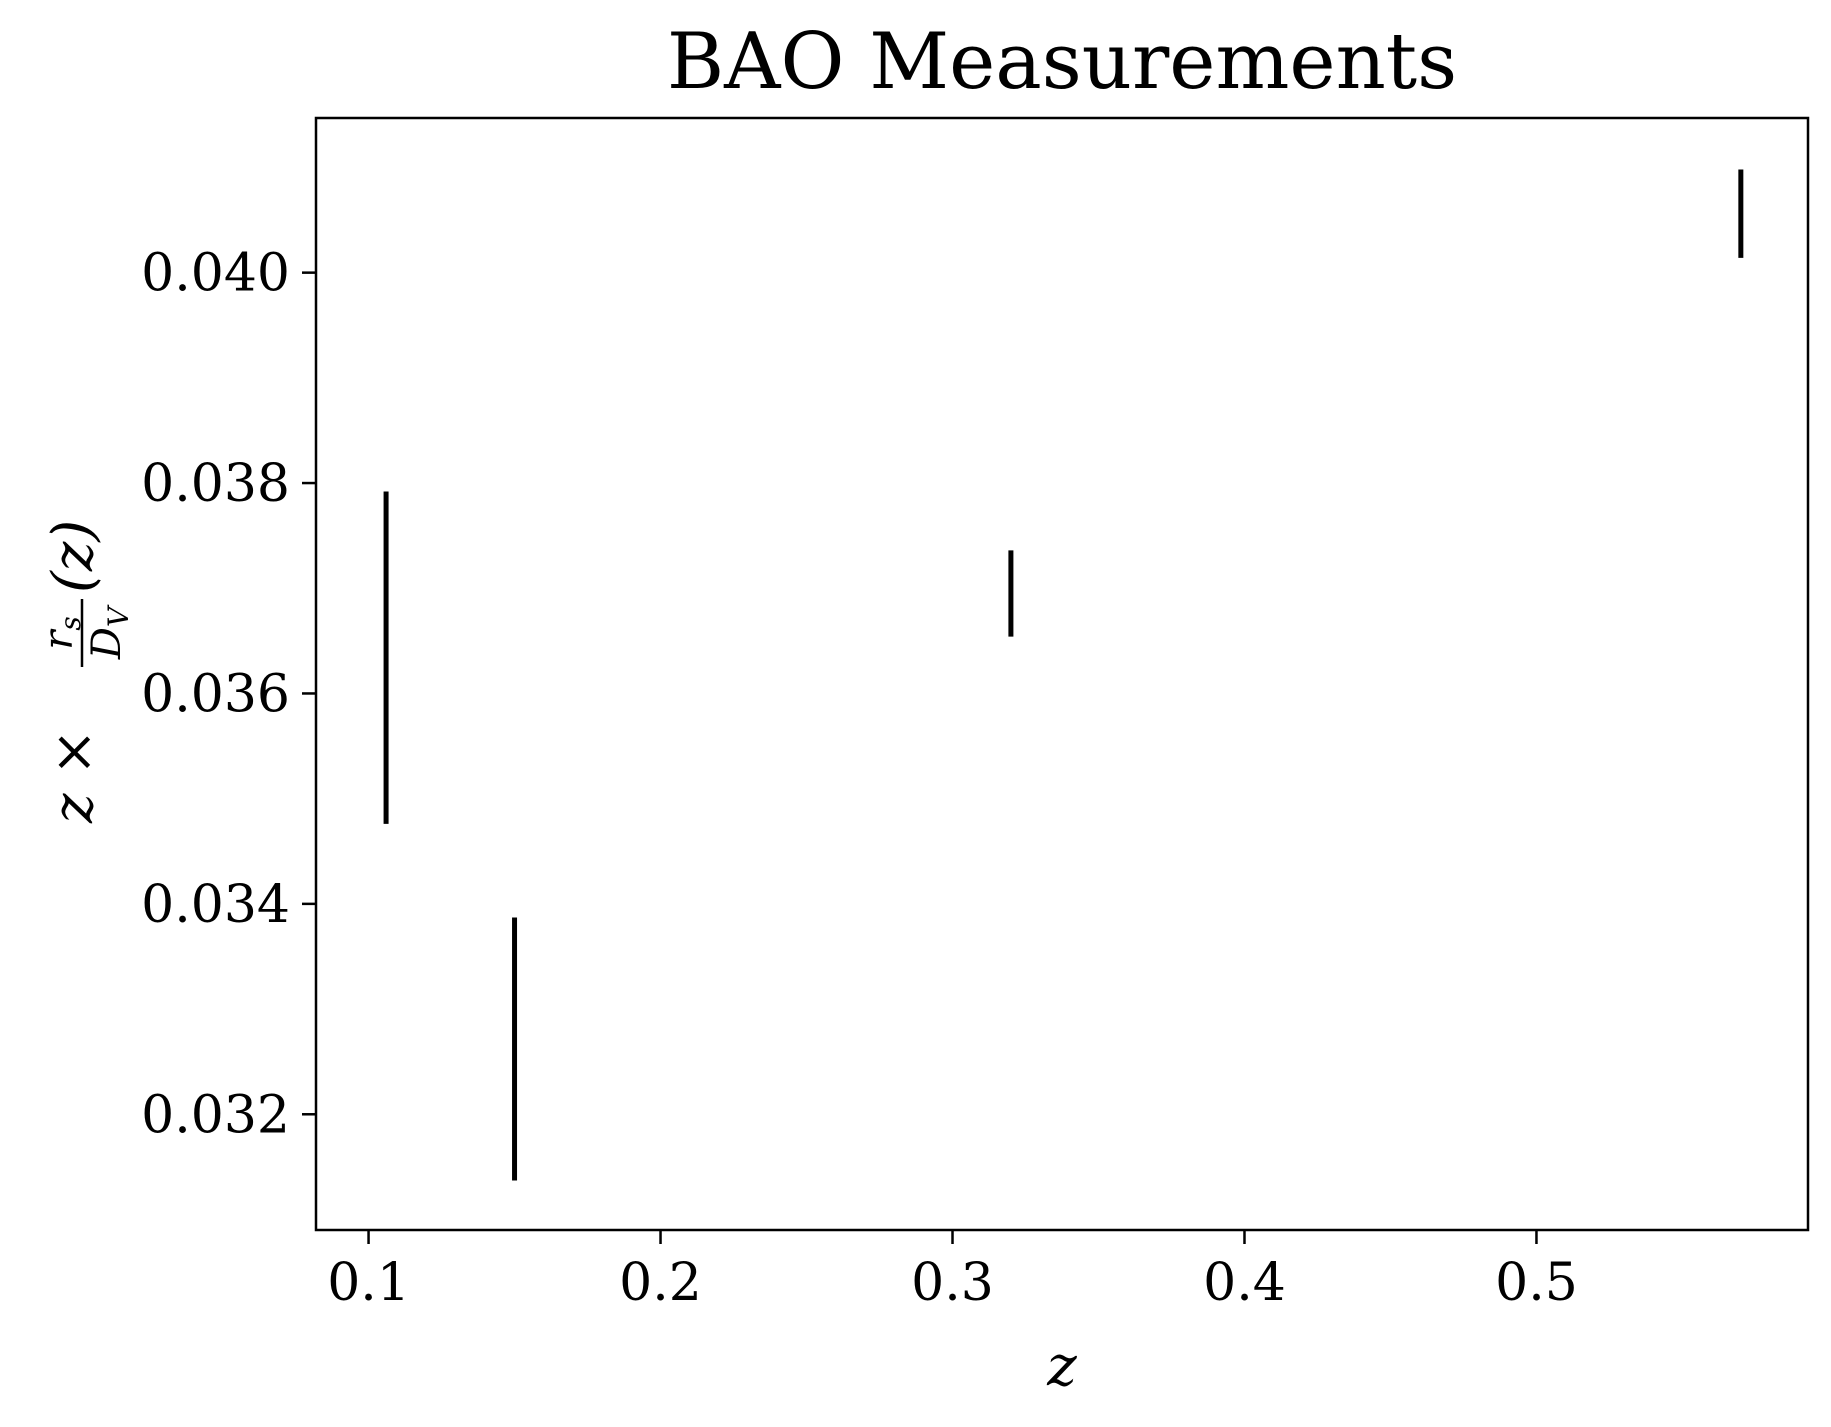 The width and height of the screenshot is (1831, 1427). What do you see at coordinates (215, 484) in the screenshot?
I see `y-tick-label: 0.038` at bounding box center [215, 484].